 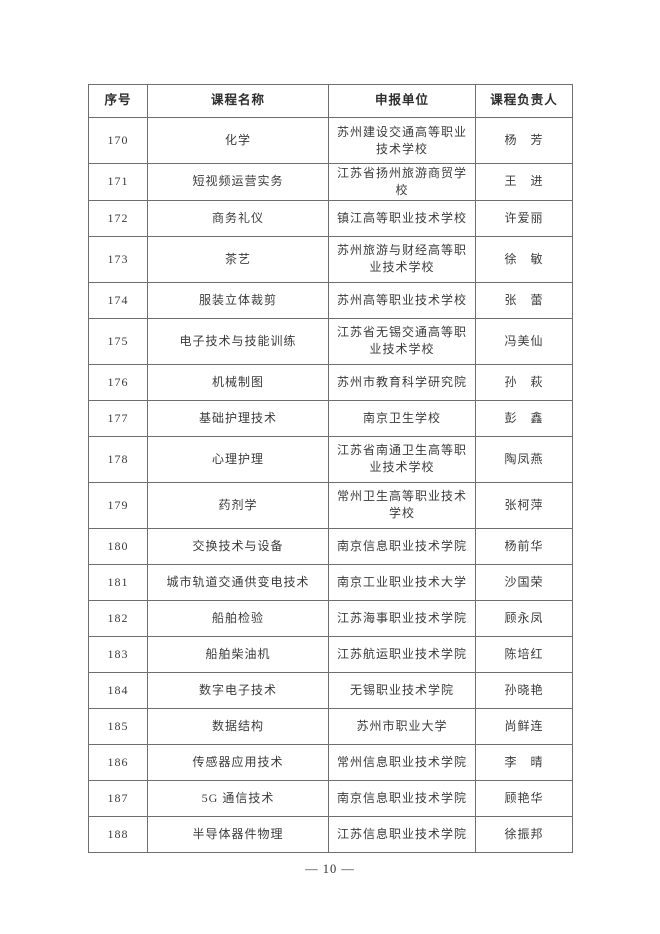 I want to click on cell-unit: 江苏省南通卫生高等职业技术学校, so click(x=402, y=459).